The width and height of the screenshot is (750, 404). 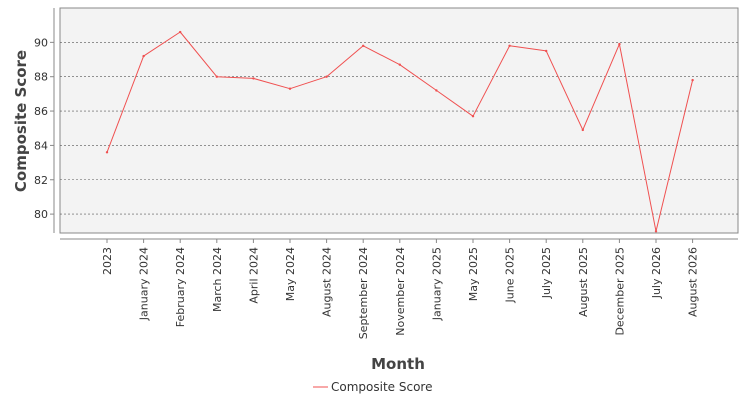 What do you see at coordinates (656, 273) in the screenshot?
I see `x-tick-label: July 2026` at bounding box center [656, 273].